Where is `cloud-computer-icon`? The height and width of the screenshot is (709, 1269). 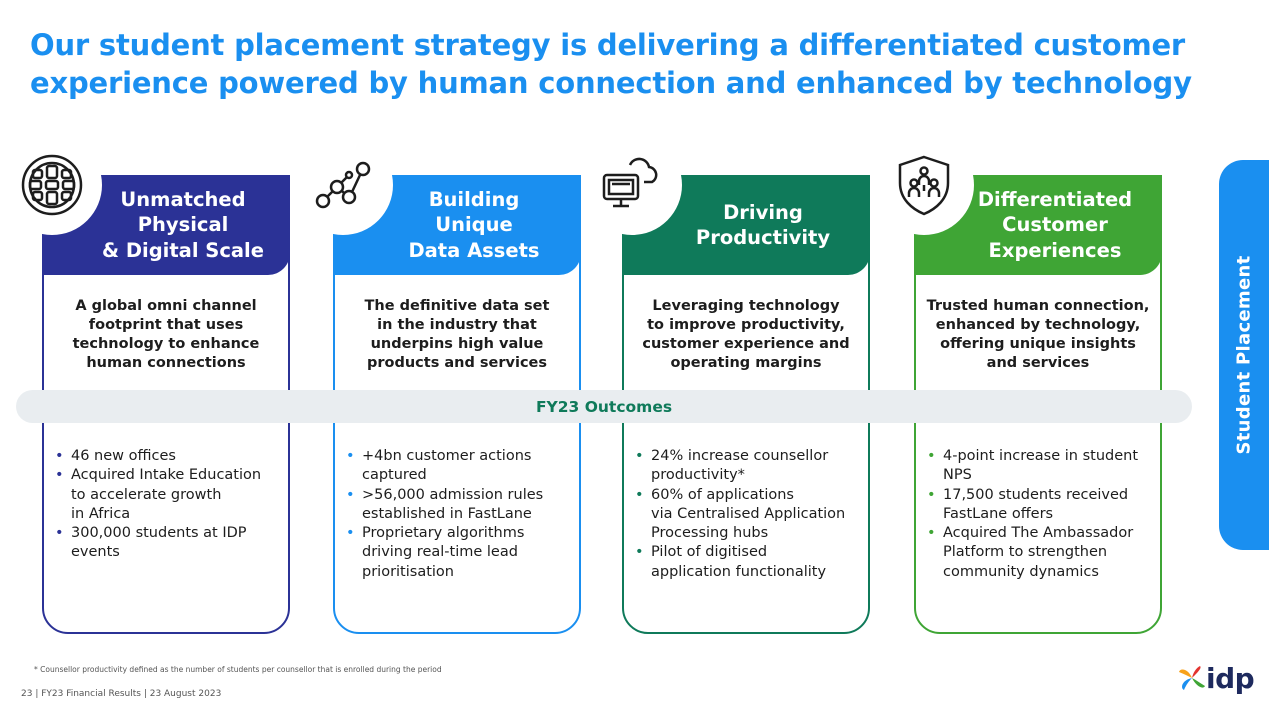 cloud-computer-icon is located at coordinates (632, 185).